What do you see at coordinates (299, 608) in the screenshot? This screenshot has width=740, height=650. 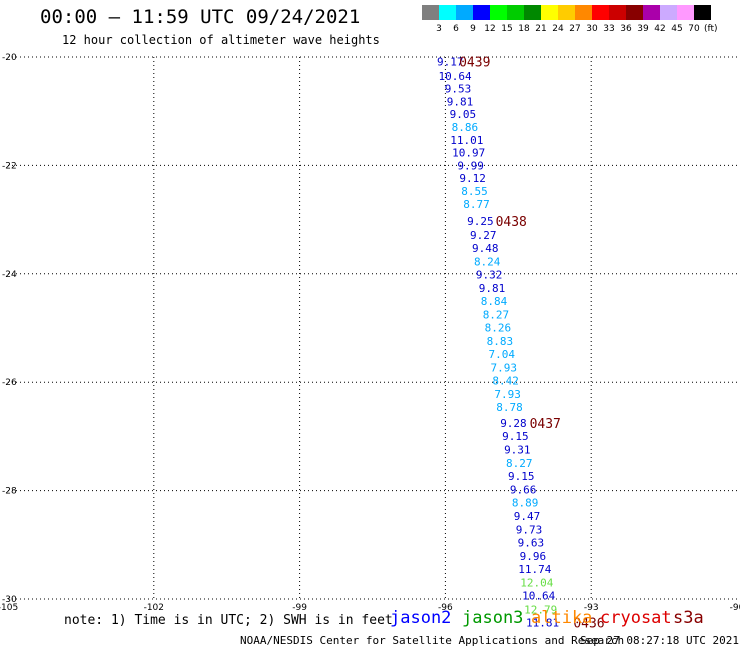 I see `x-tick-label: -99` at bounding box center [299, 608].